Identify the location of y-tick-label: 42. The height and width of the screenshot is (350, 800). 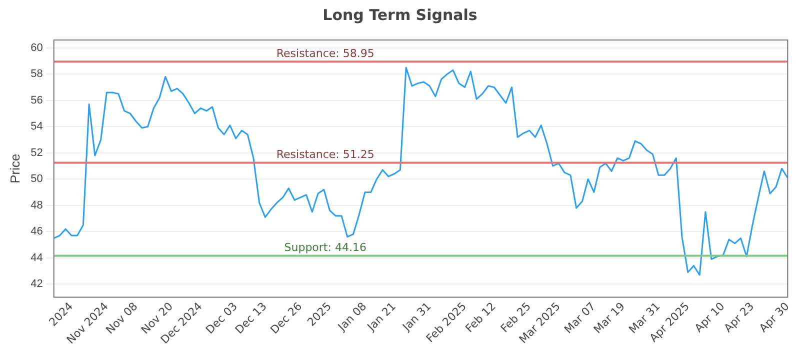
(36, 284).